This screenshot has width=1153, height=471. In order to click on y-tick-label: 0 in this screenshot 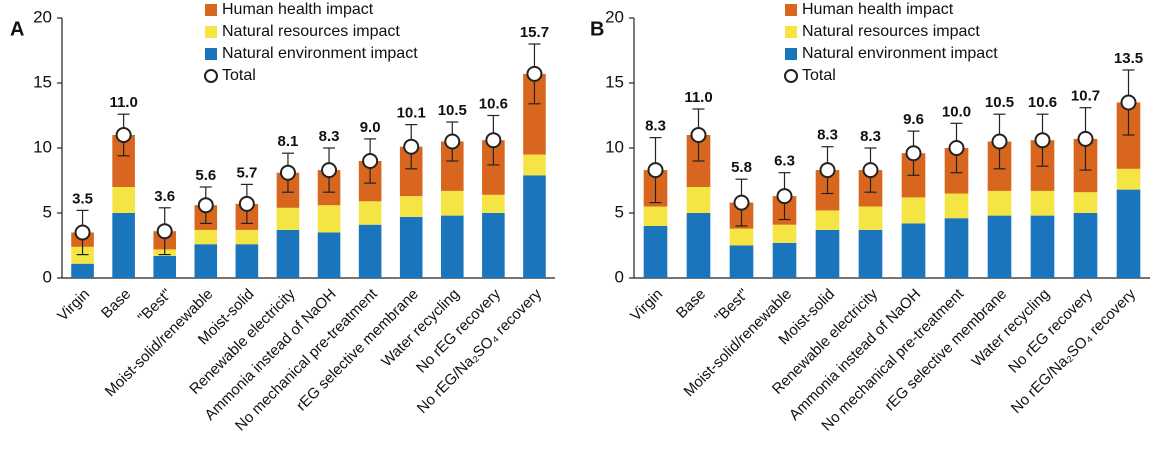, I will do `click(47, 276)`.